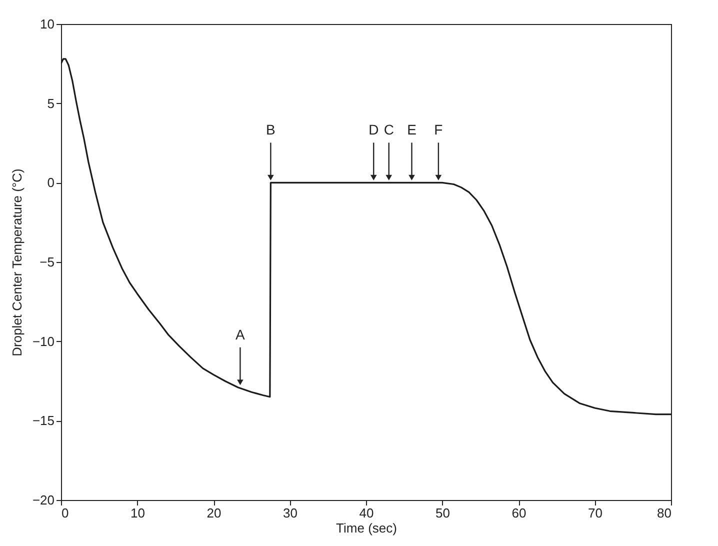 This screenshot has width=718, height=546. Describe the element at coordinates (389, 130) in the screenshot. I see `annotation: C` at that location.